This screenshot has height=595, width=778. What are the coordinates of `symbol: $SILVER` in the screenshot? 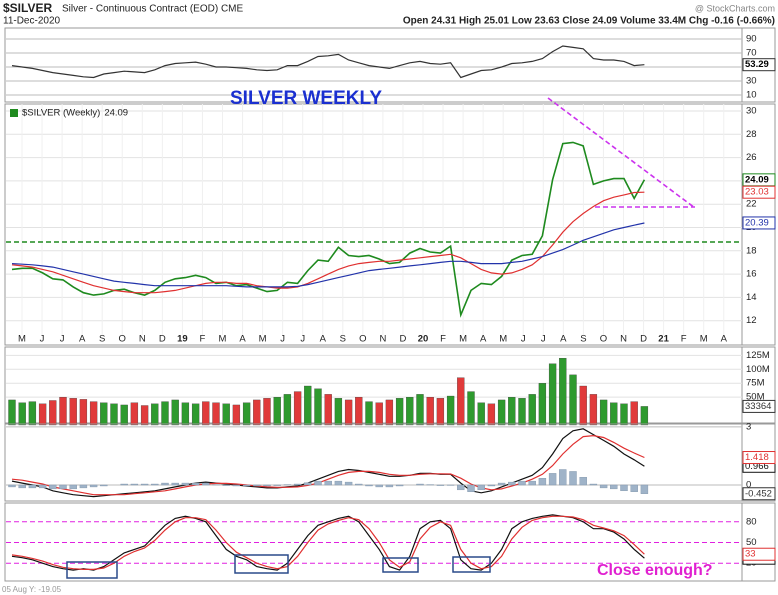 It's located at (27, 8).